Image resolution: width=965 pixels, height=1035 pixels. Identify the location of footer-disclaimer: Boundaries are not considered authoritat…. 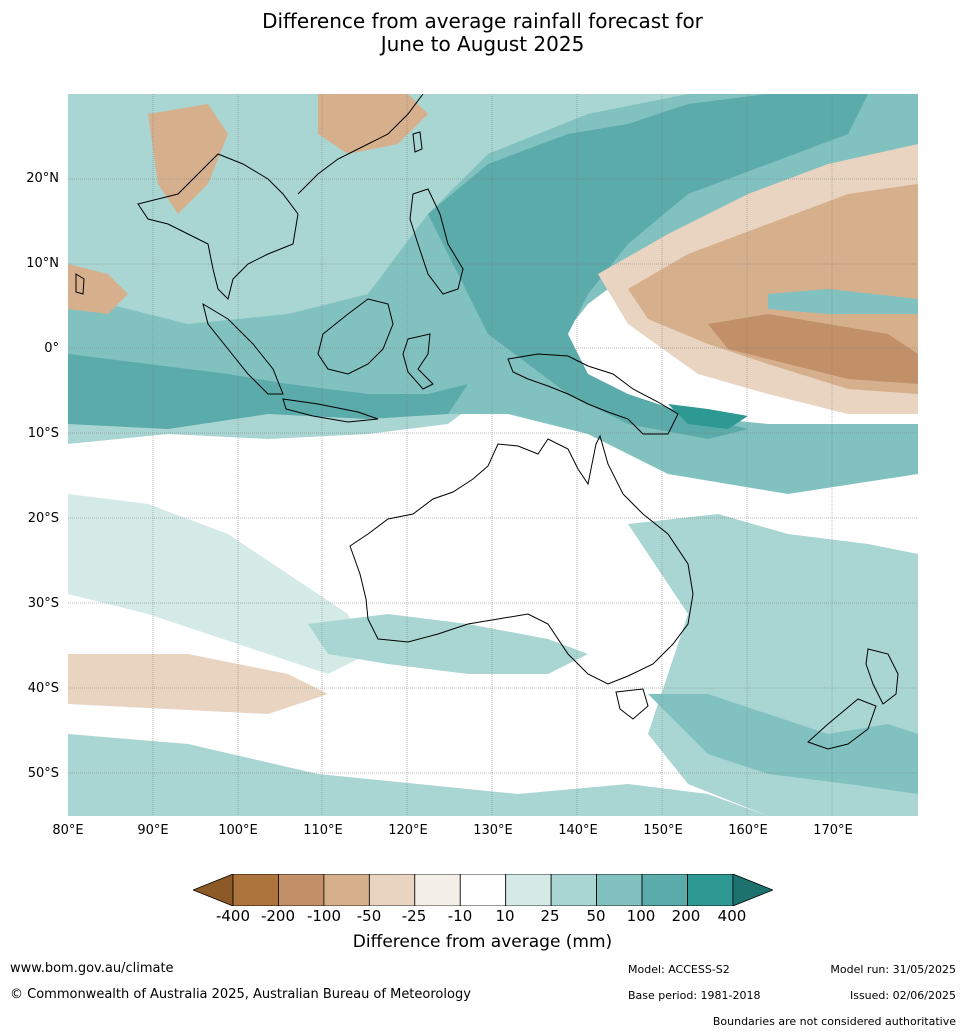
(834, 1021).